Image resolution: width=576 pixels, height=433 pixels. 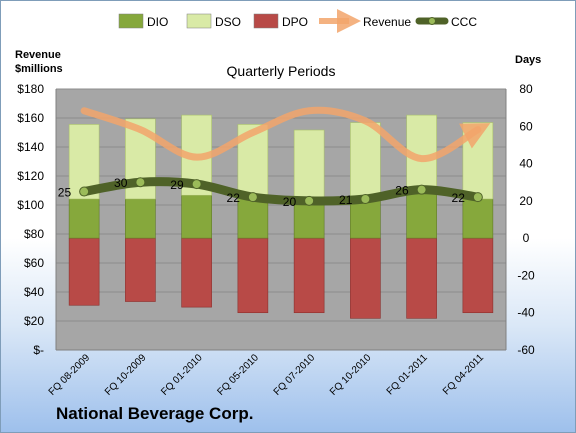 I want to click on ccc-data-label: 21, so click(x=346, y=200).